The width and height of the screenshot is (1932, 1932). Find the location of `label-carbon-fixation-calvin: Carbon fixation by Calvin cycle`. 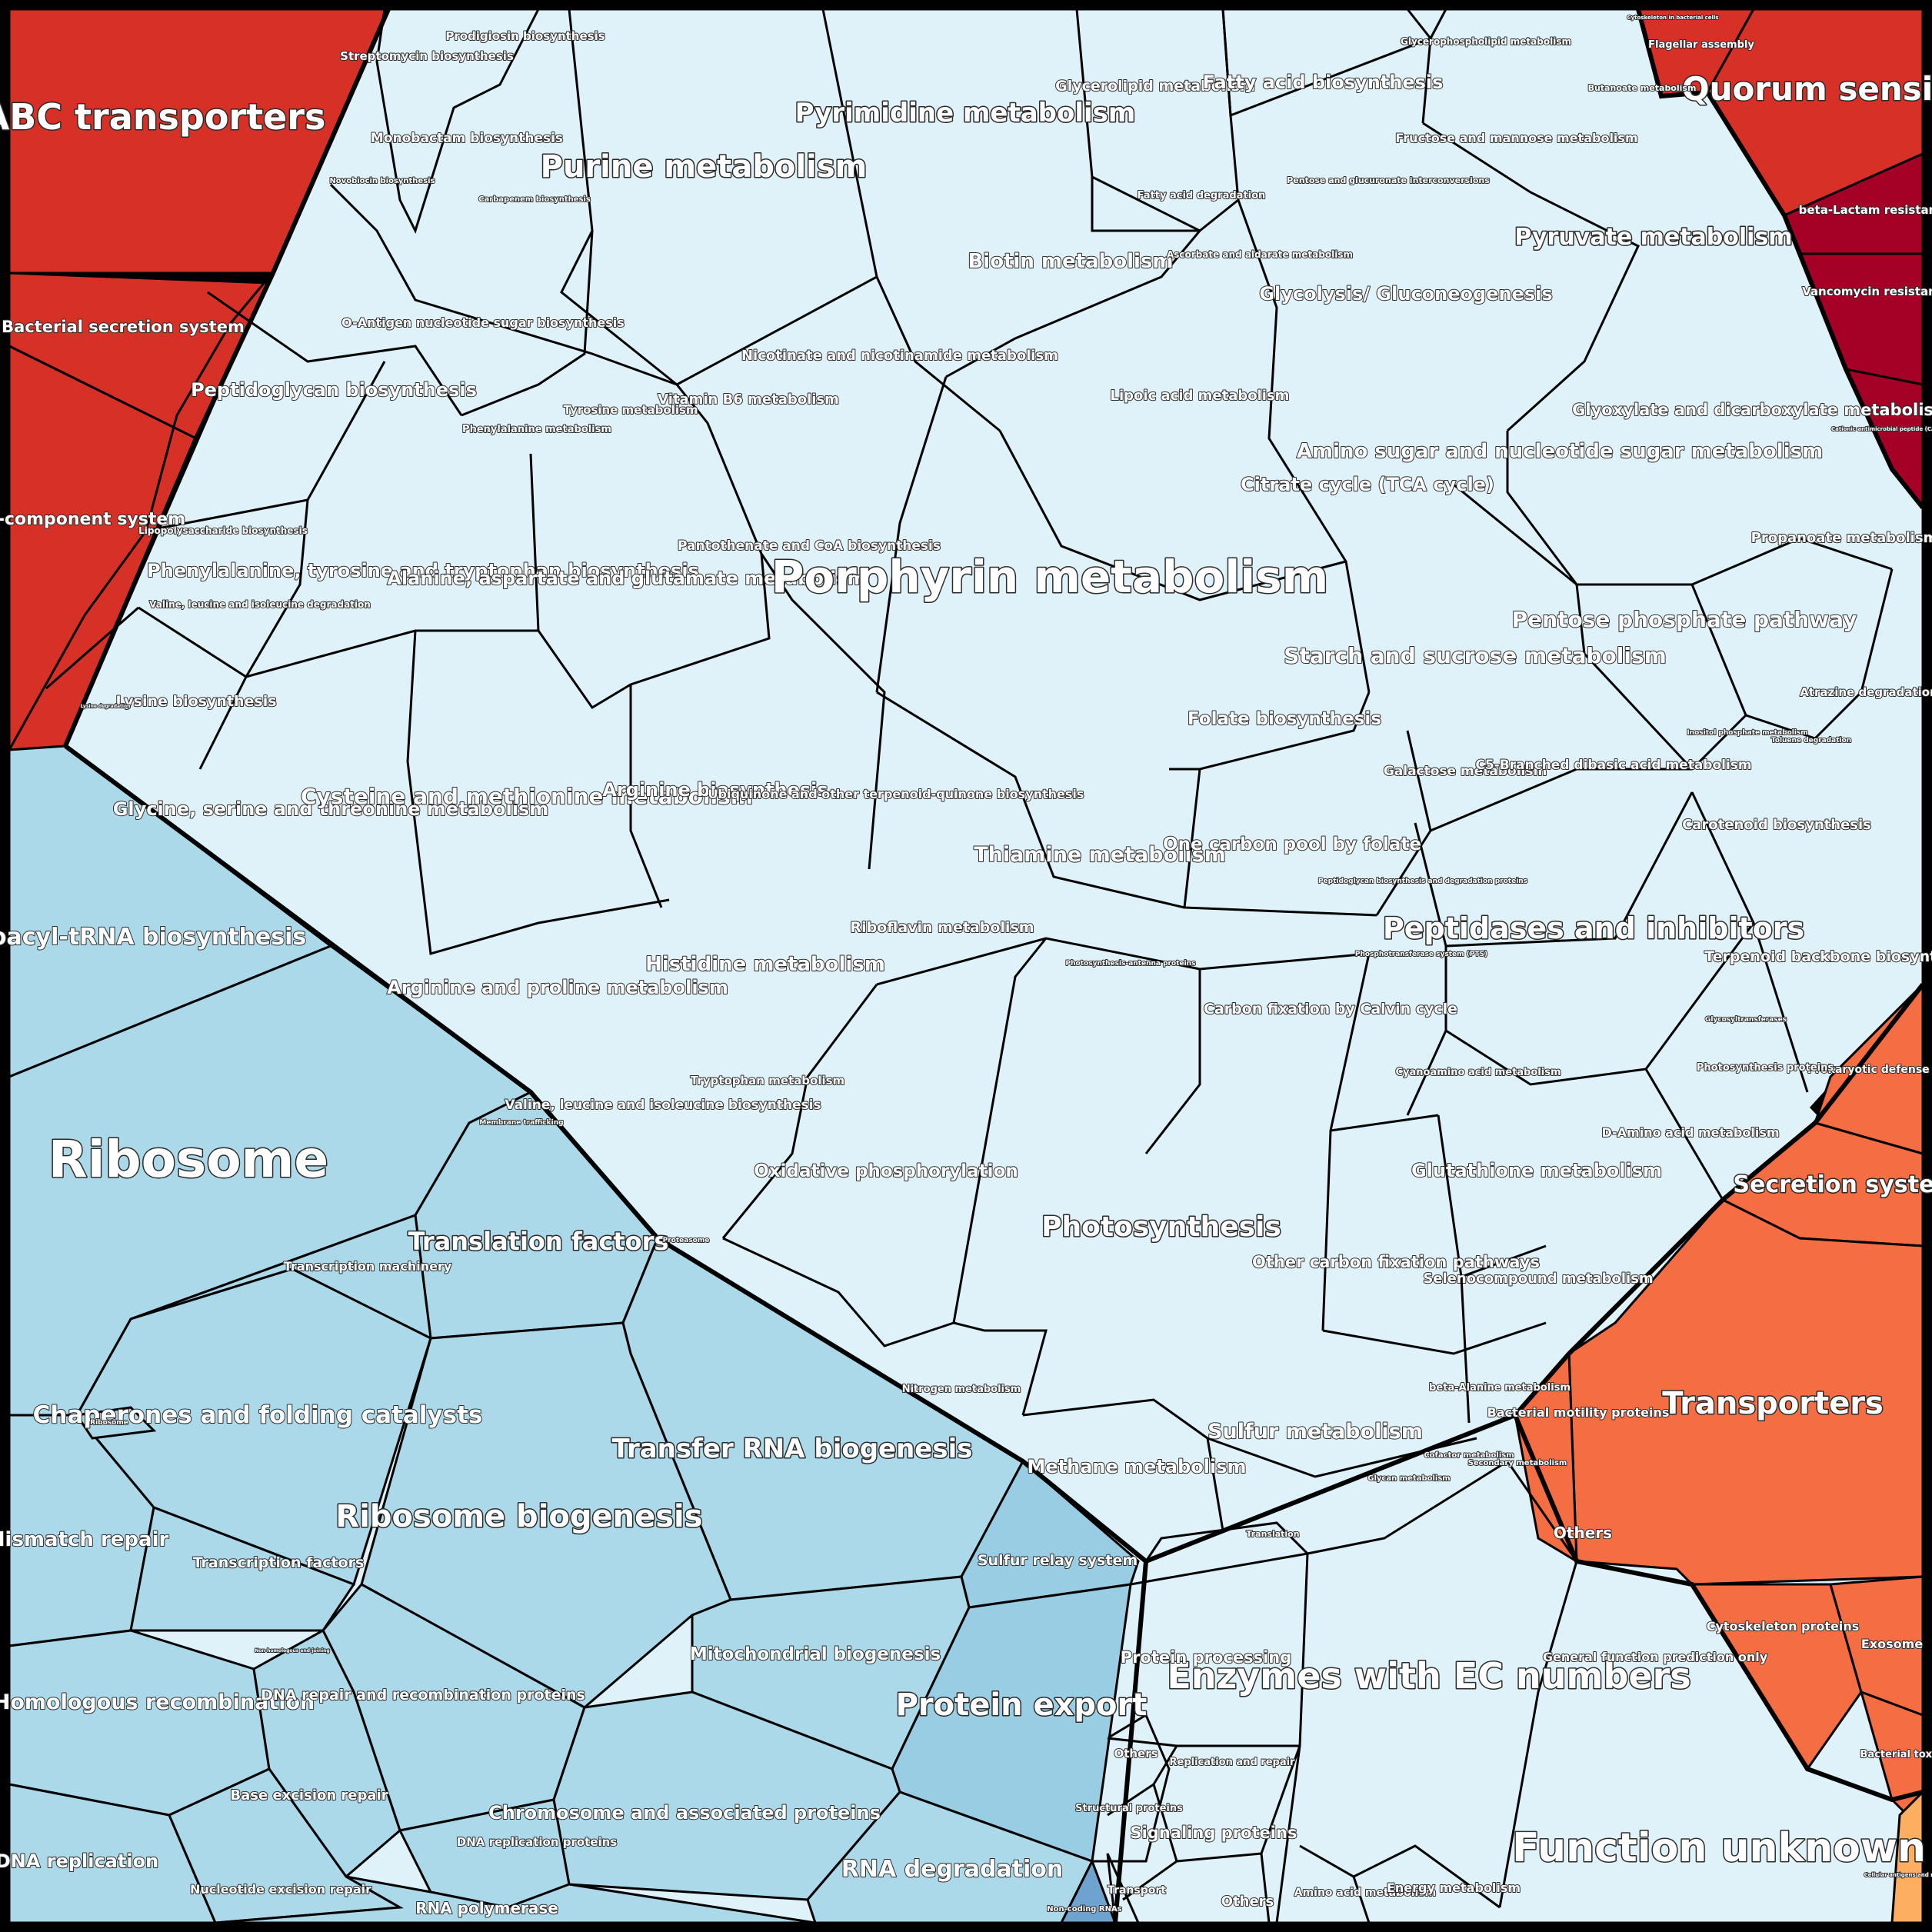

label-carbon-fixation-calvin: Carbon fixation by Calvin cycle is located at coordinates (1330, 1009).